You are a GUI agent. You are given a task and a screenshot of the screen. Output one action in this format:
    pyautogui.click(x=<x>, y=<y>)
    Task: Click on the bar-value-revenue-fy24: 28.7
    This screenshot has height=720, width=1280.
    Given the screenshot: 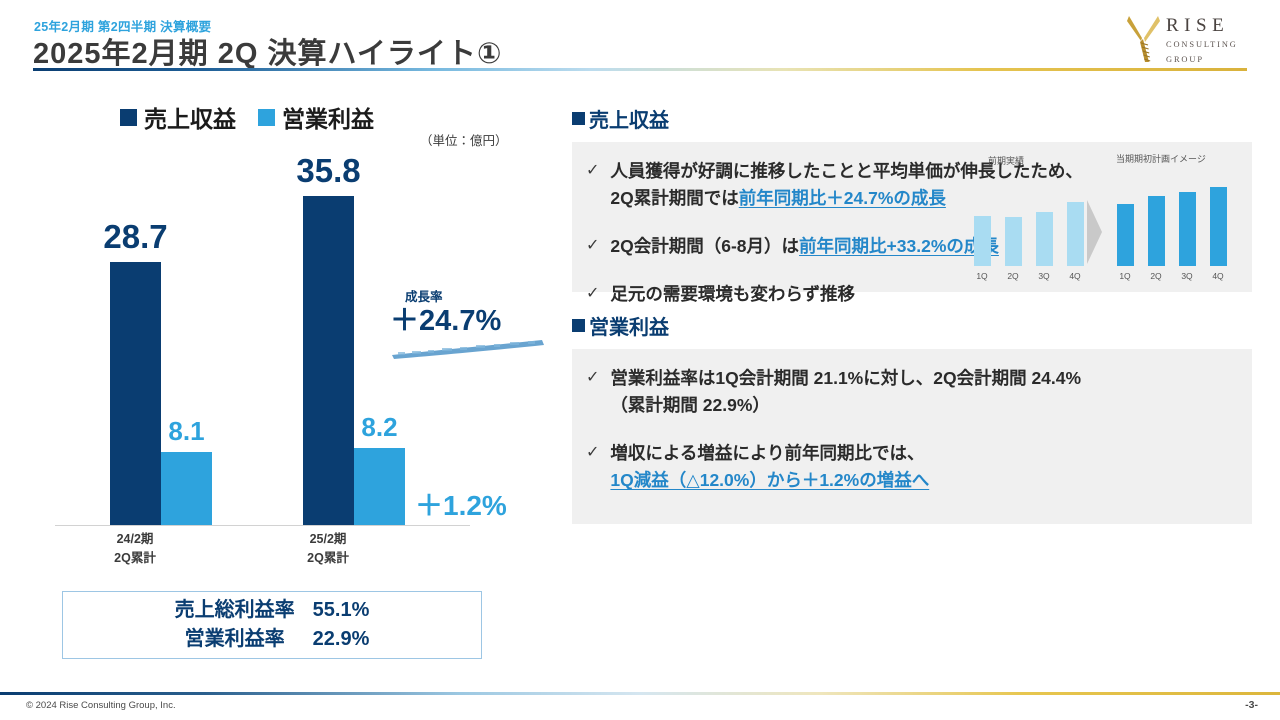 What is the action you would take?
    pyautogui.click(x=135, y=236)
    